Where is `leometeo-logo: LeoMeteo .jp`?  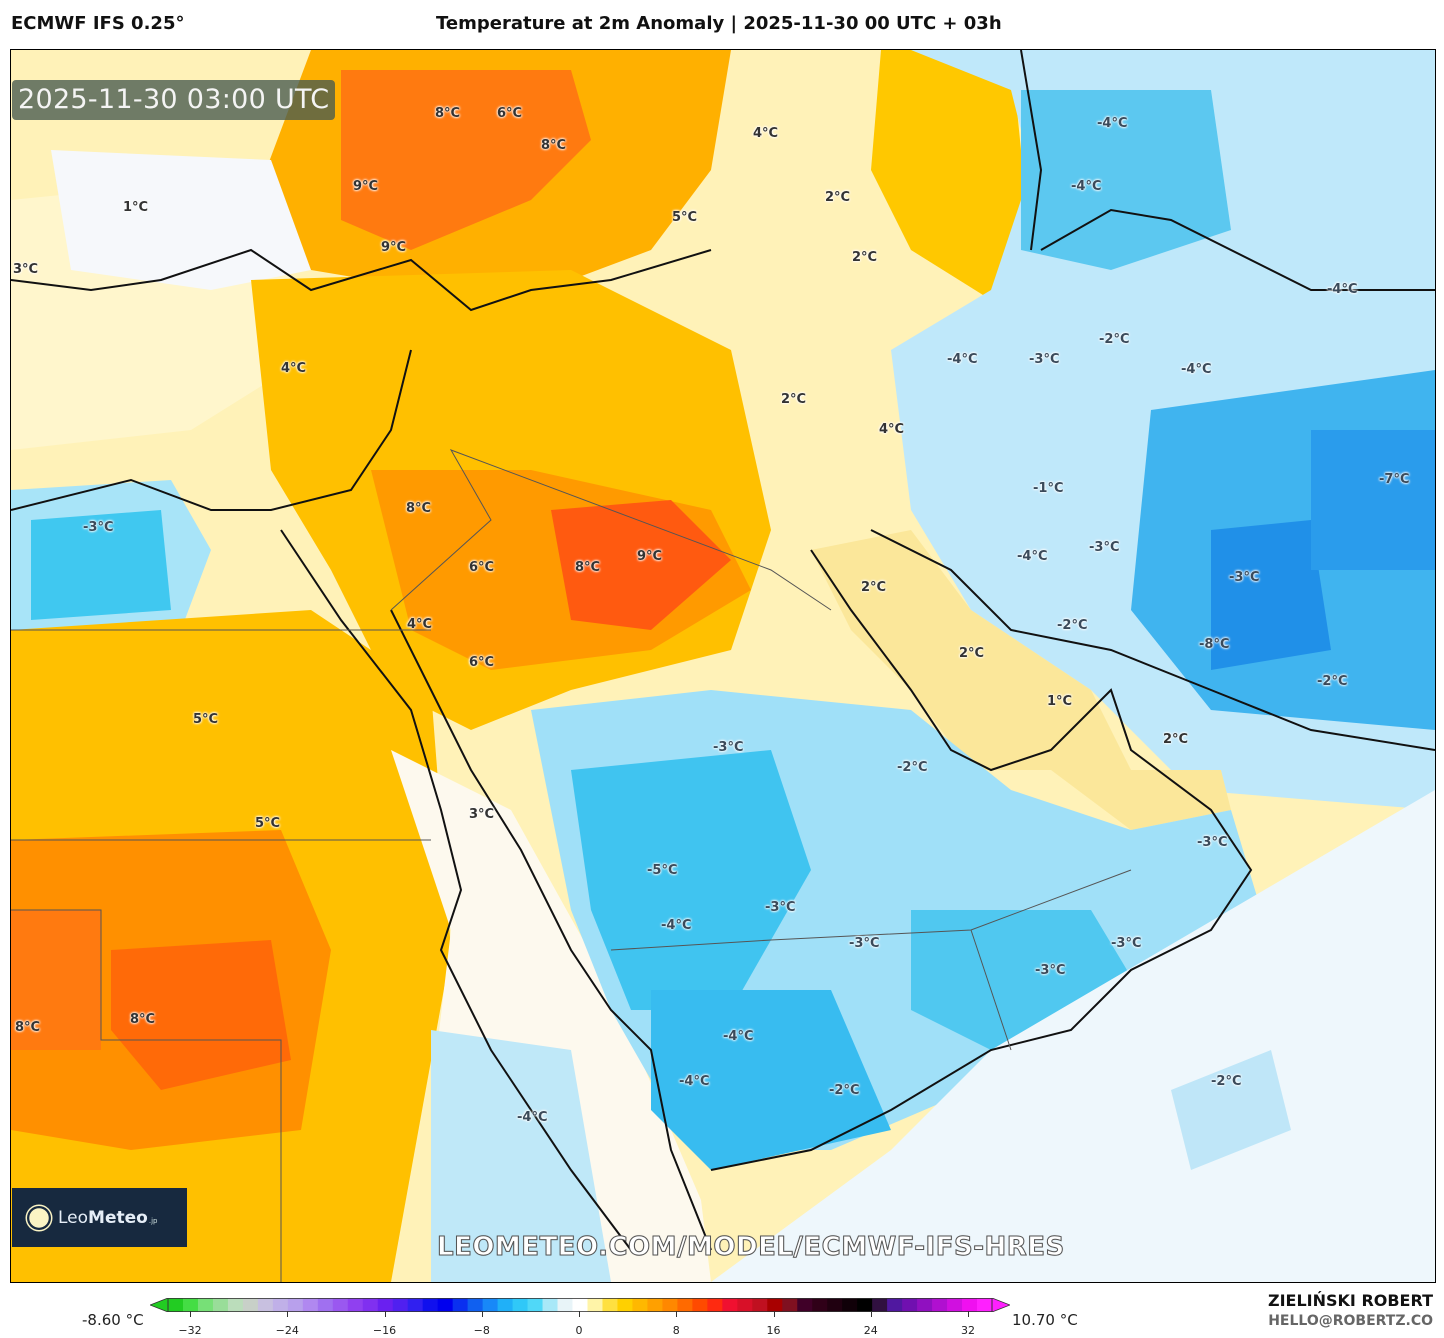
leometeo-logo: LeoMeteo .jp is located at coordinates (99, 1217).